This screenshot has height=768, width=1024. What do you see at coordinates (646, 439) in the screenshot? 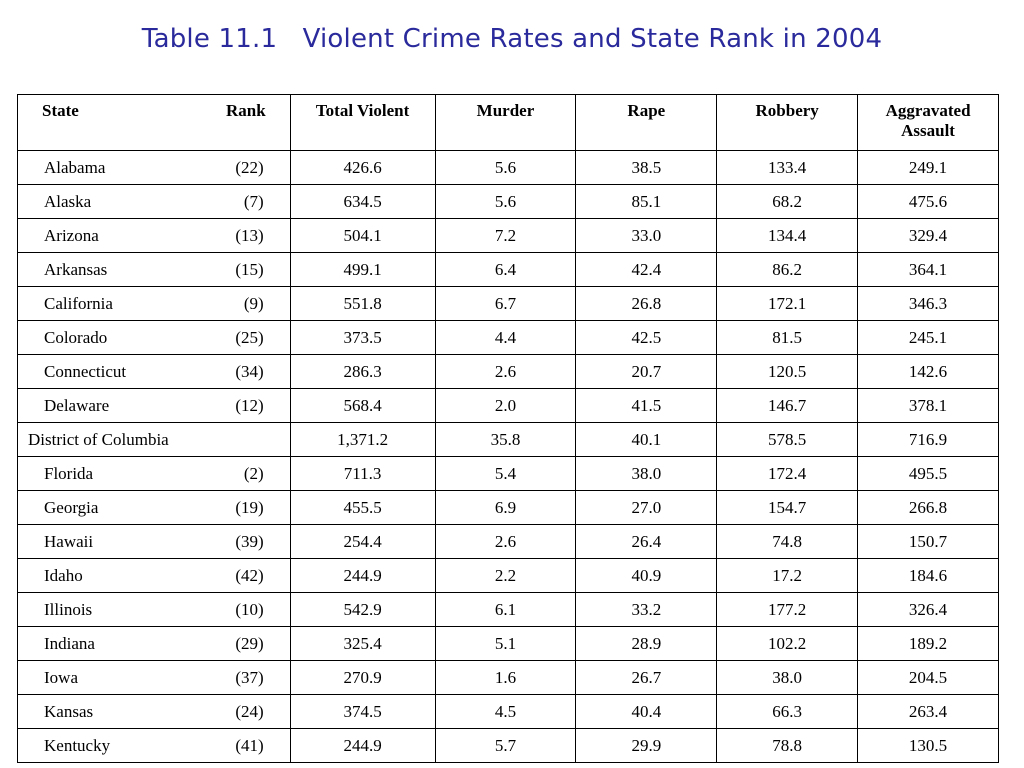
I see `rape-cell: 40.1` at bounding box center [646, 439].